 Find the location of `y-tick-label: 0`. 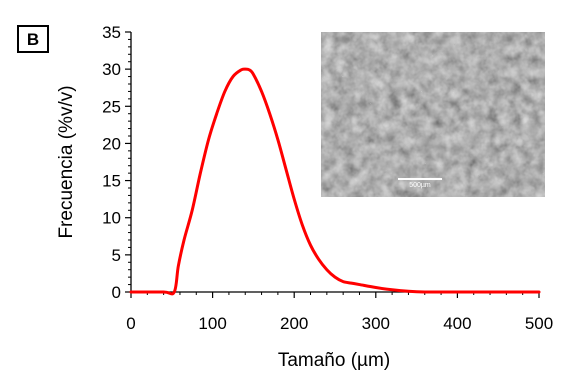

y-tick-label: 0 is located at coordinates (116, 292).